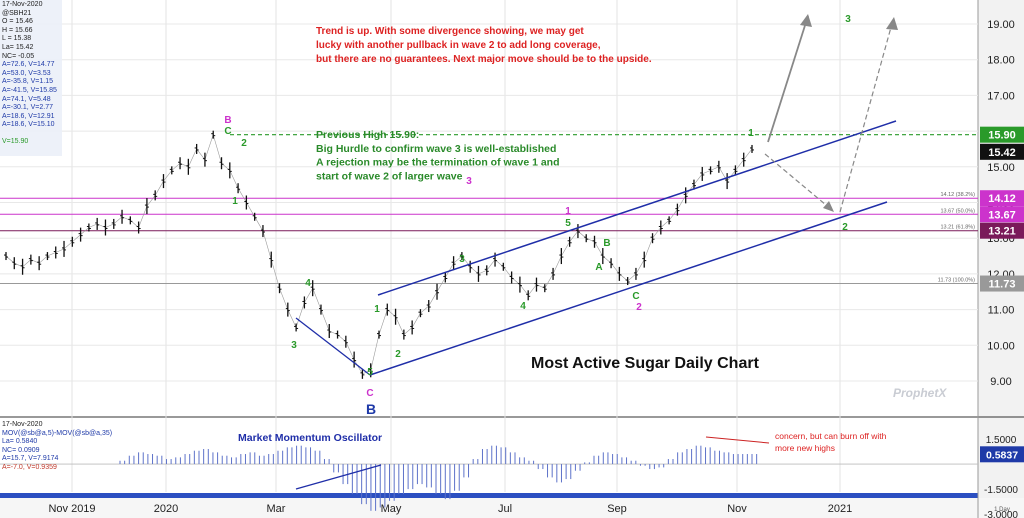  I want to click on price-tag-label: 13.21, so click(1002, 232).